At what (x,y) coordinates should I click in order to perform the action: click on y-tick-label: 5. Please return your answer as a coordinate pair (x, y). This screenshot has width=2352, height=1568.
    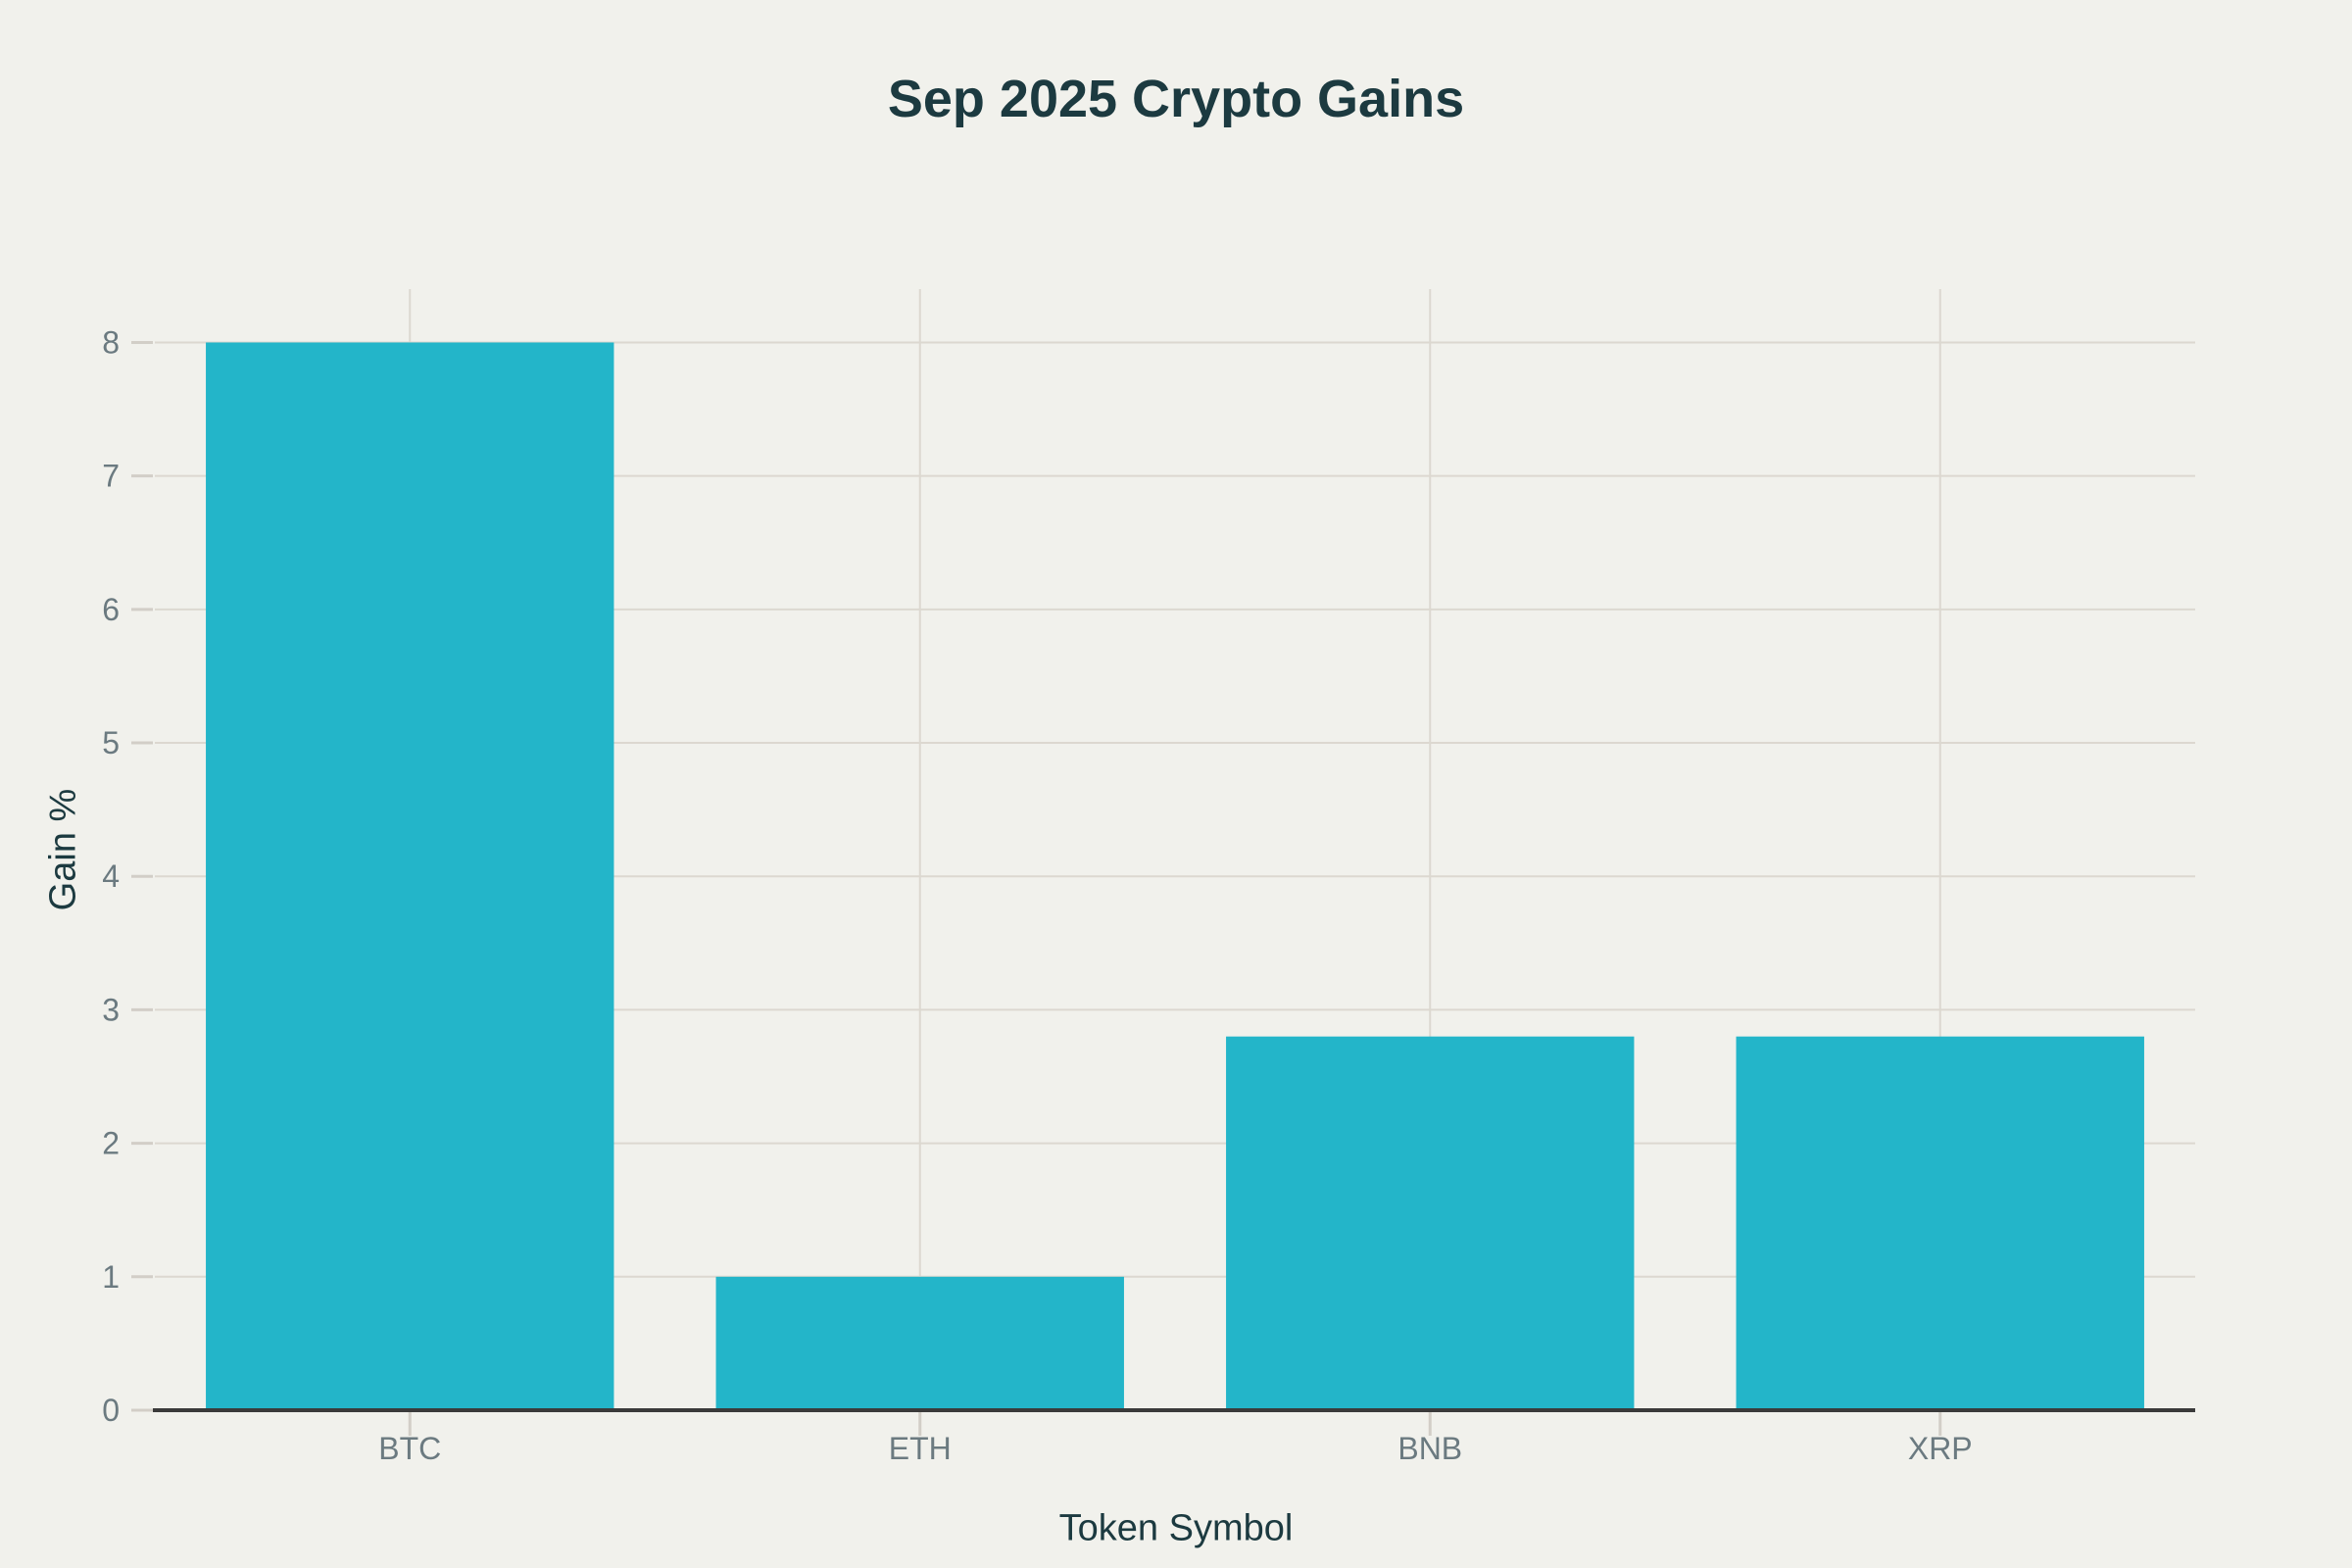
    Looking at the image, I should click on (111, 742).